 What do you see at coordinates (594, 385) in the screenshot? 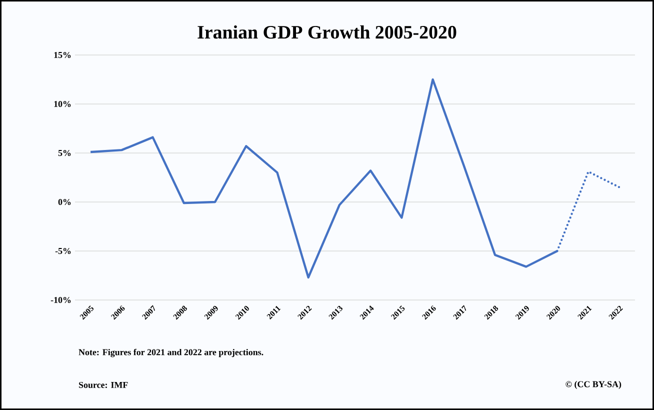
I see `text: © (CC BY-SA)` at bounding box center [594, 385].